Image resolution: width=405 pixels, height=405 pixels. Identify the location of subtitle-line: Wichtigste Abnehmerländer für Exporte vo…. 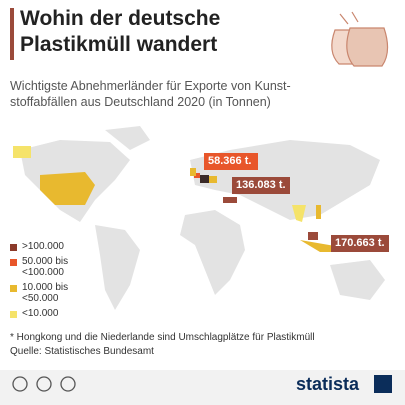
(150, 86).